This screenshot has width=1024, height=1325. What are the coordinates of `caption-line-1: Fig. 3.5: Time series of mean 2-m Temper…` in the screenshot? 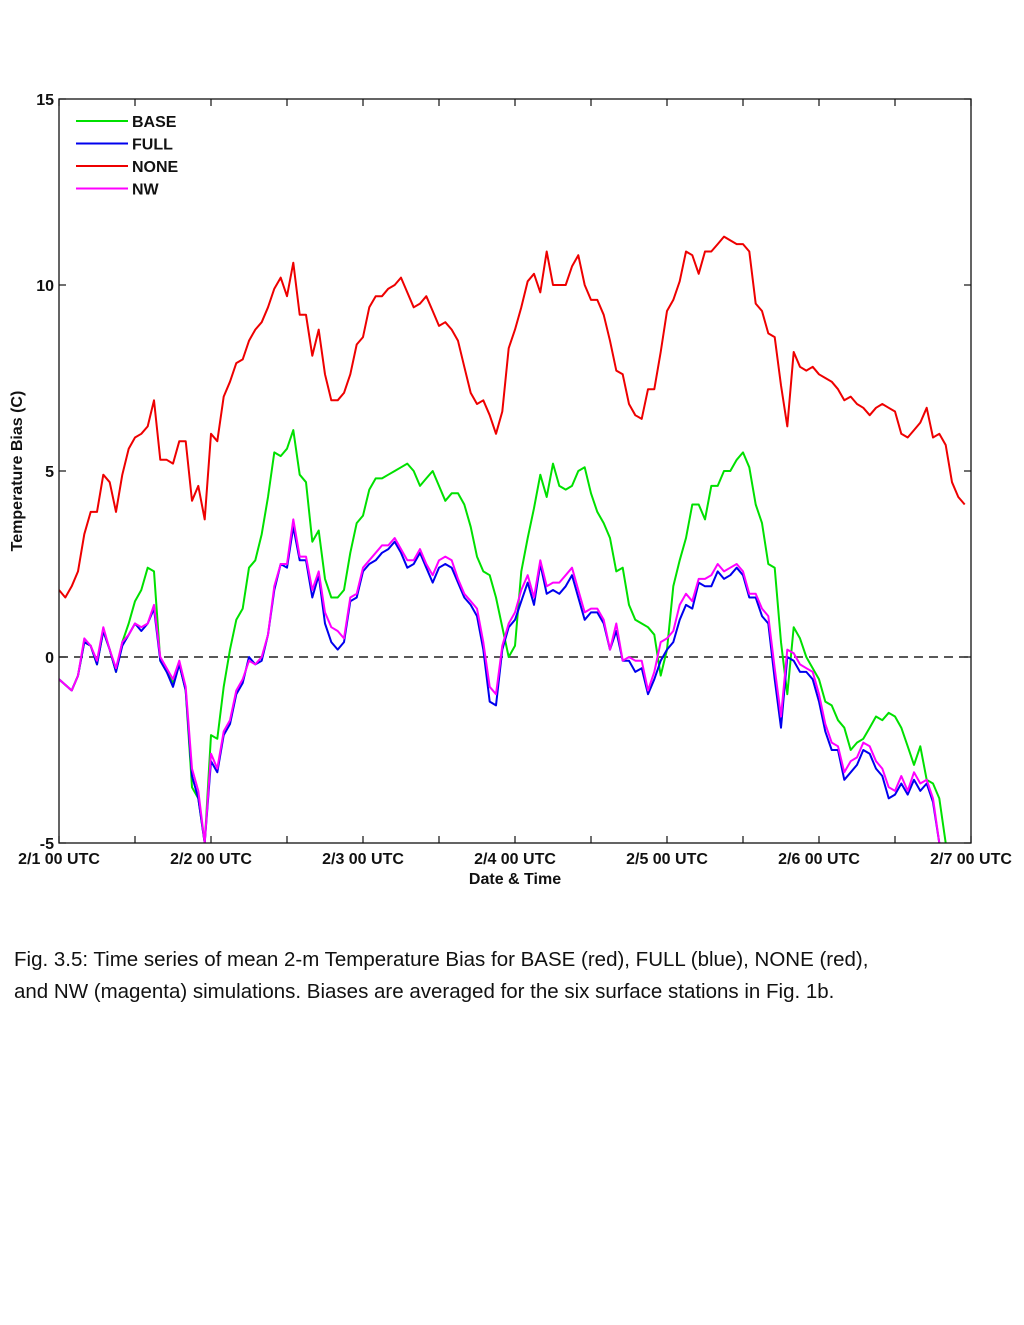 It's located at (441, 959).